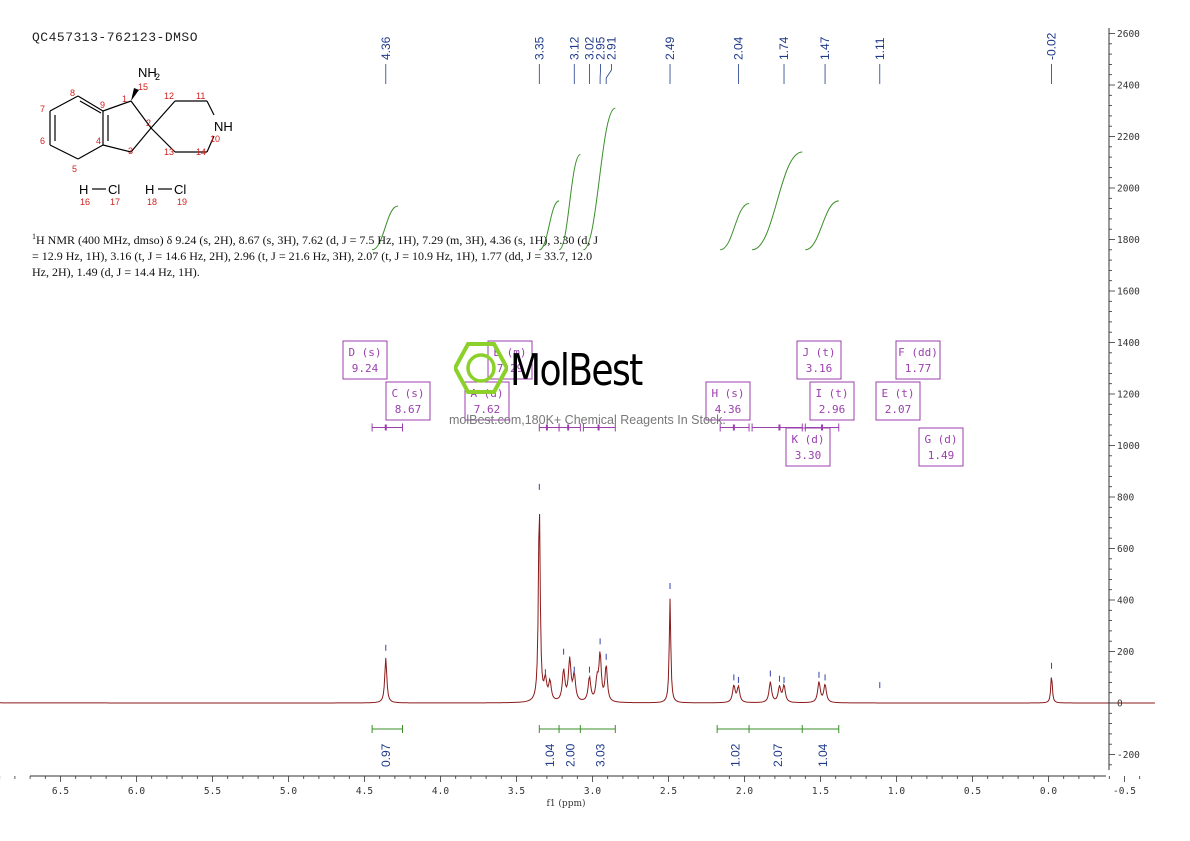 This screenshot has height=841, width=1190. What do you see at coordinates (157, 77) in the screenshot?
I see `amine-subscript: 2` at bounding box center [157, 77].